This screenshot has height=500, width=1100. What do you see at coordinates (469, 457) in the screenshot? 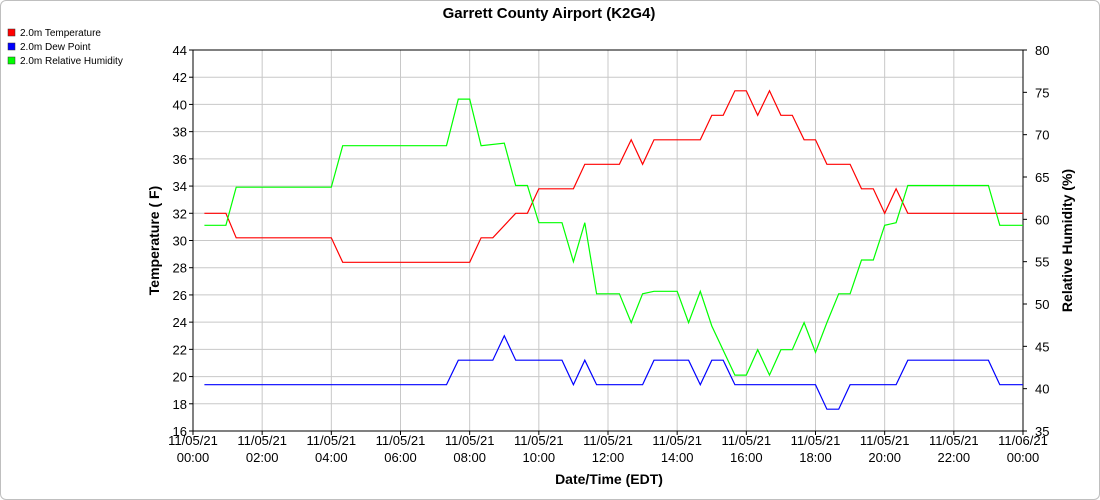
I see `x-tick-time: 08:00` at bounding box center [469, 457].